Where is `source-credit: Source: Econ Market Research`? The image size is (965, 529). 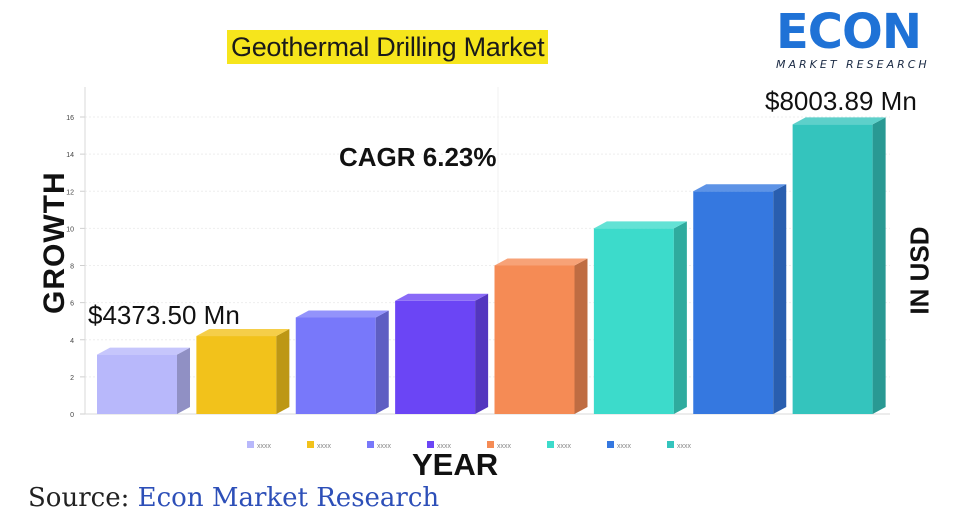
source-credit: Source: Econ Market Research is located at coordinates (233, 498).